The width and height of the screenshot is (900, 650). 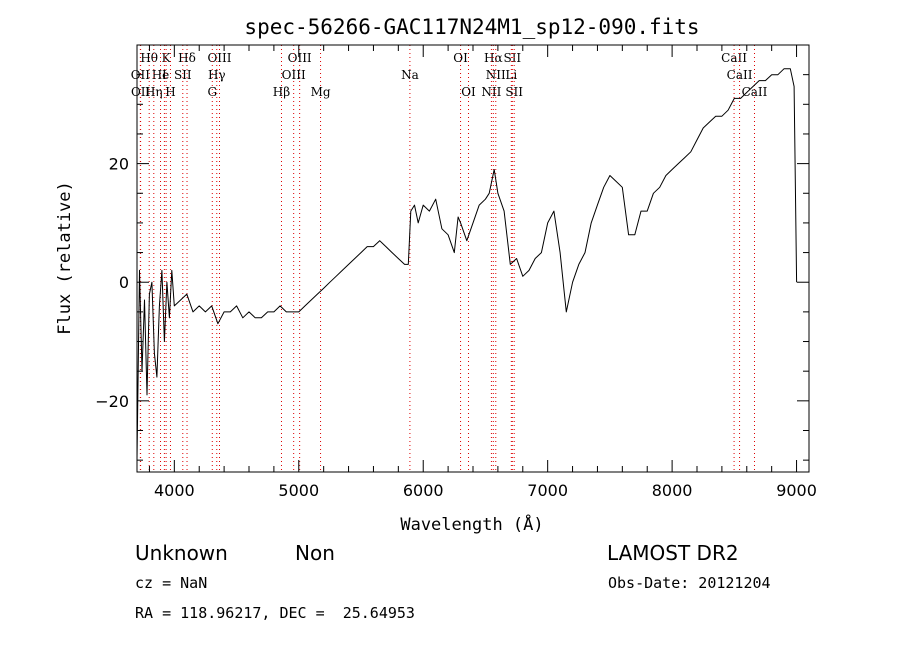 I want to click on spectral-line-label-4: OIII, so click(x=300, y=58).